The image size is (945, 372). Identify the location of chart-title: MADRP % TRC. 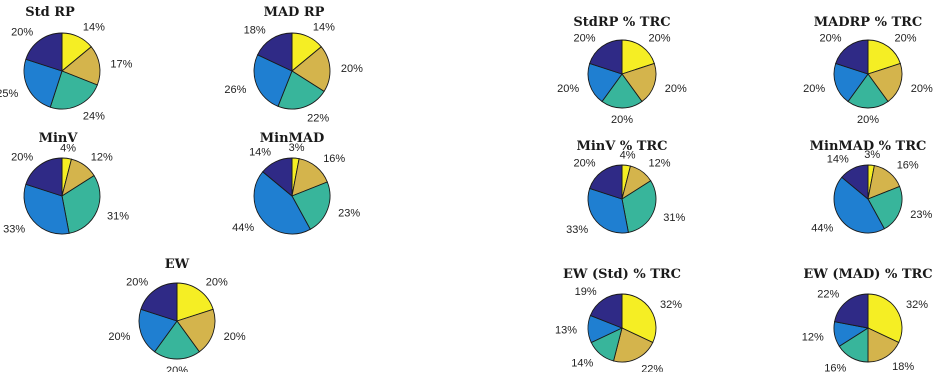
(868, 22).